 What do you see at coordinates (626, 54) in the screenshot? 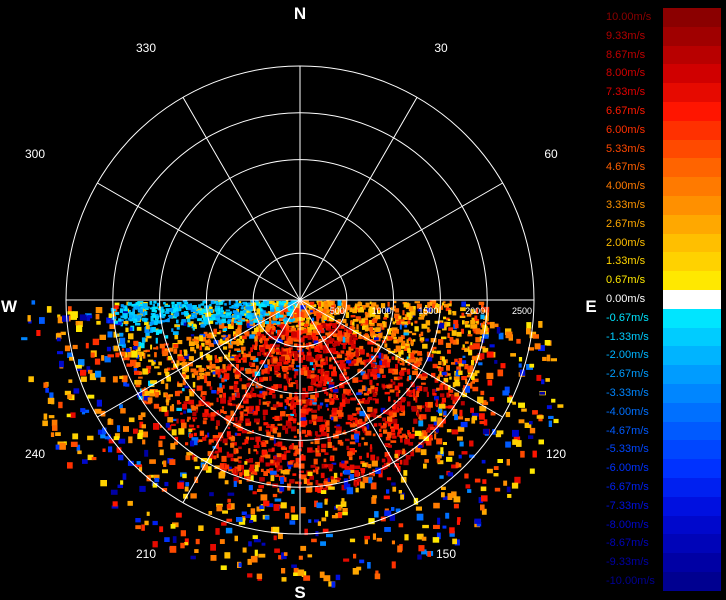
I see `legend-label: 8.67m/s` at bounding box center [626, 54].